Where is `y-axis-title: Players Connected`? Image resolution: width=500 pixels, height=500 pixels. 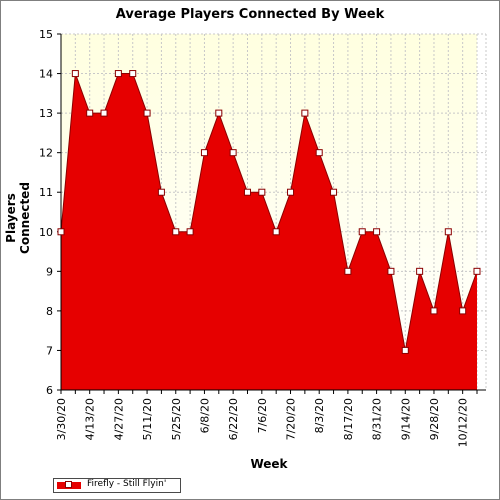 y-axis-title: Players Connected is located at coordinates (18, 218).